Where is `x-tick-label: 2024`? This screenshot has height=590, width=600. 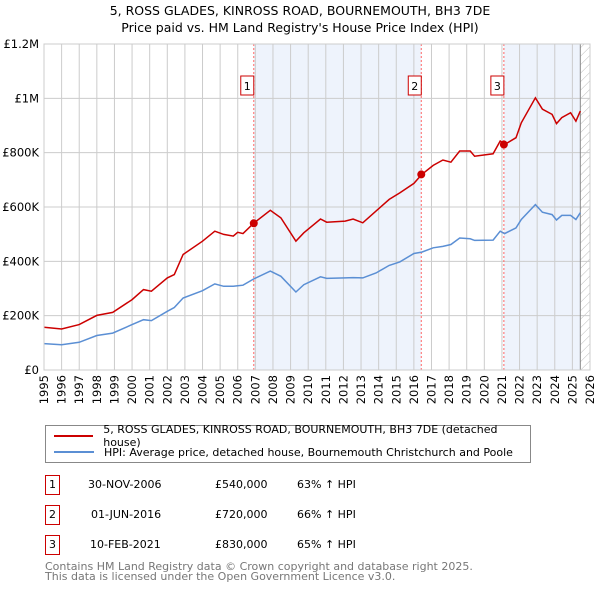 x-tick-label: 2024 is located at coordinates (555, 389).